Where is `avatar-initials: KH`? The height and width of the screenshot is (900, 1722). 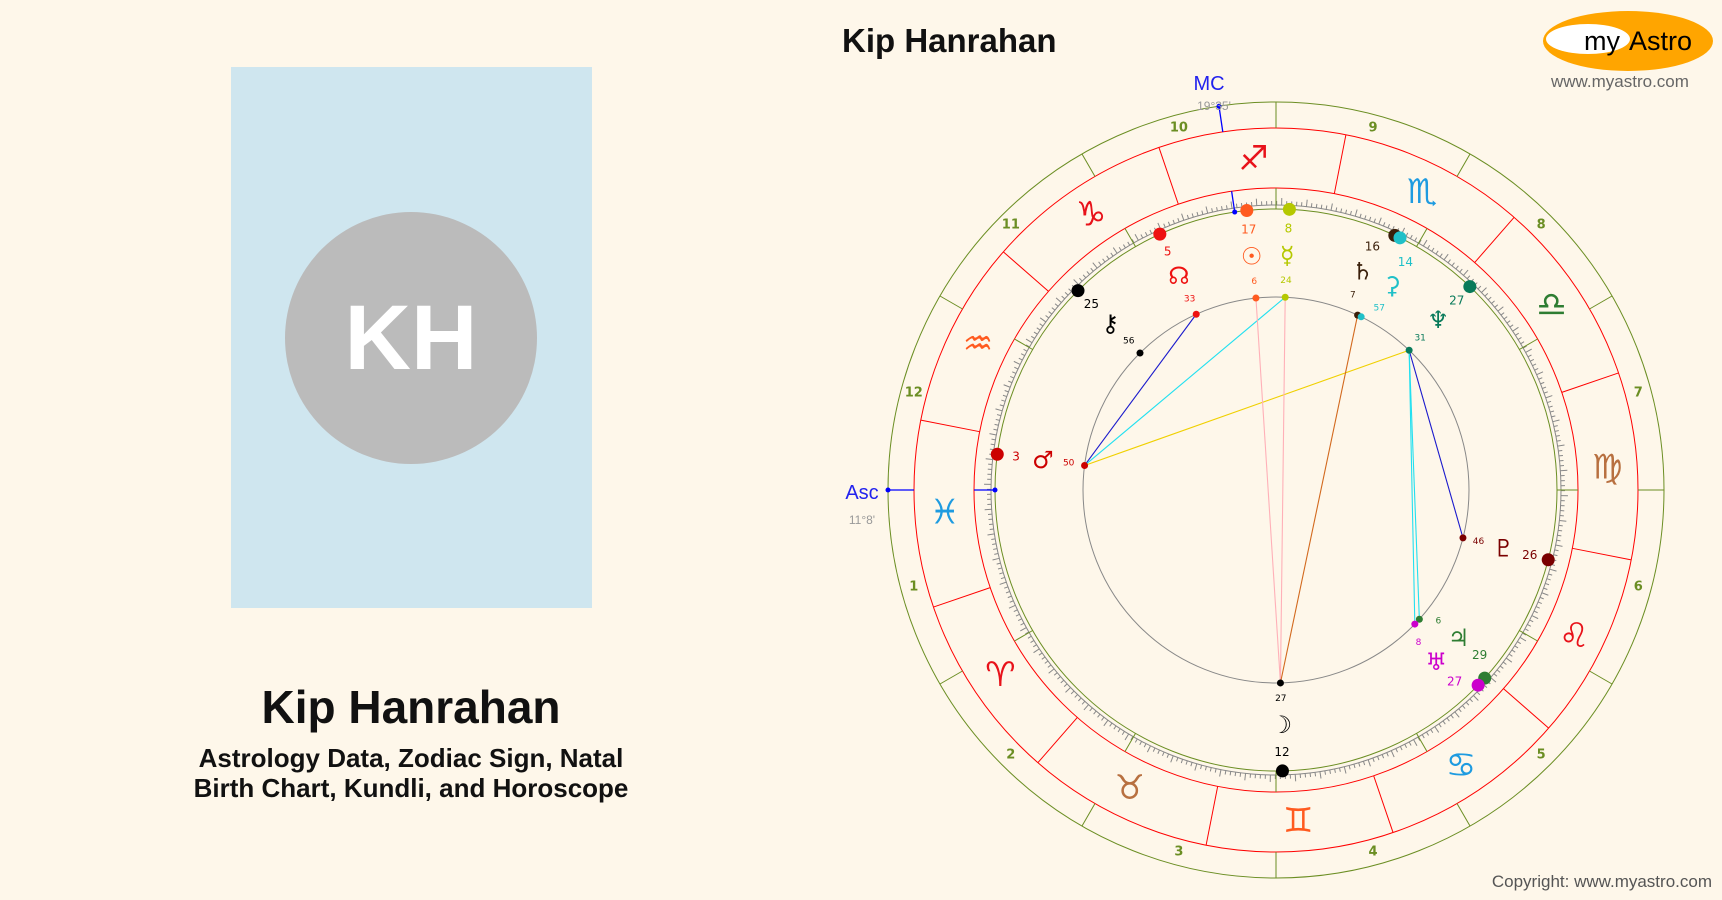
avatar-initials: KH is located at coordinates (411, 337).